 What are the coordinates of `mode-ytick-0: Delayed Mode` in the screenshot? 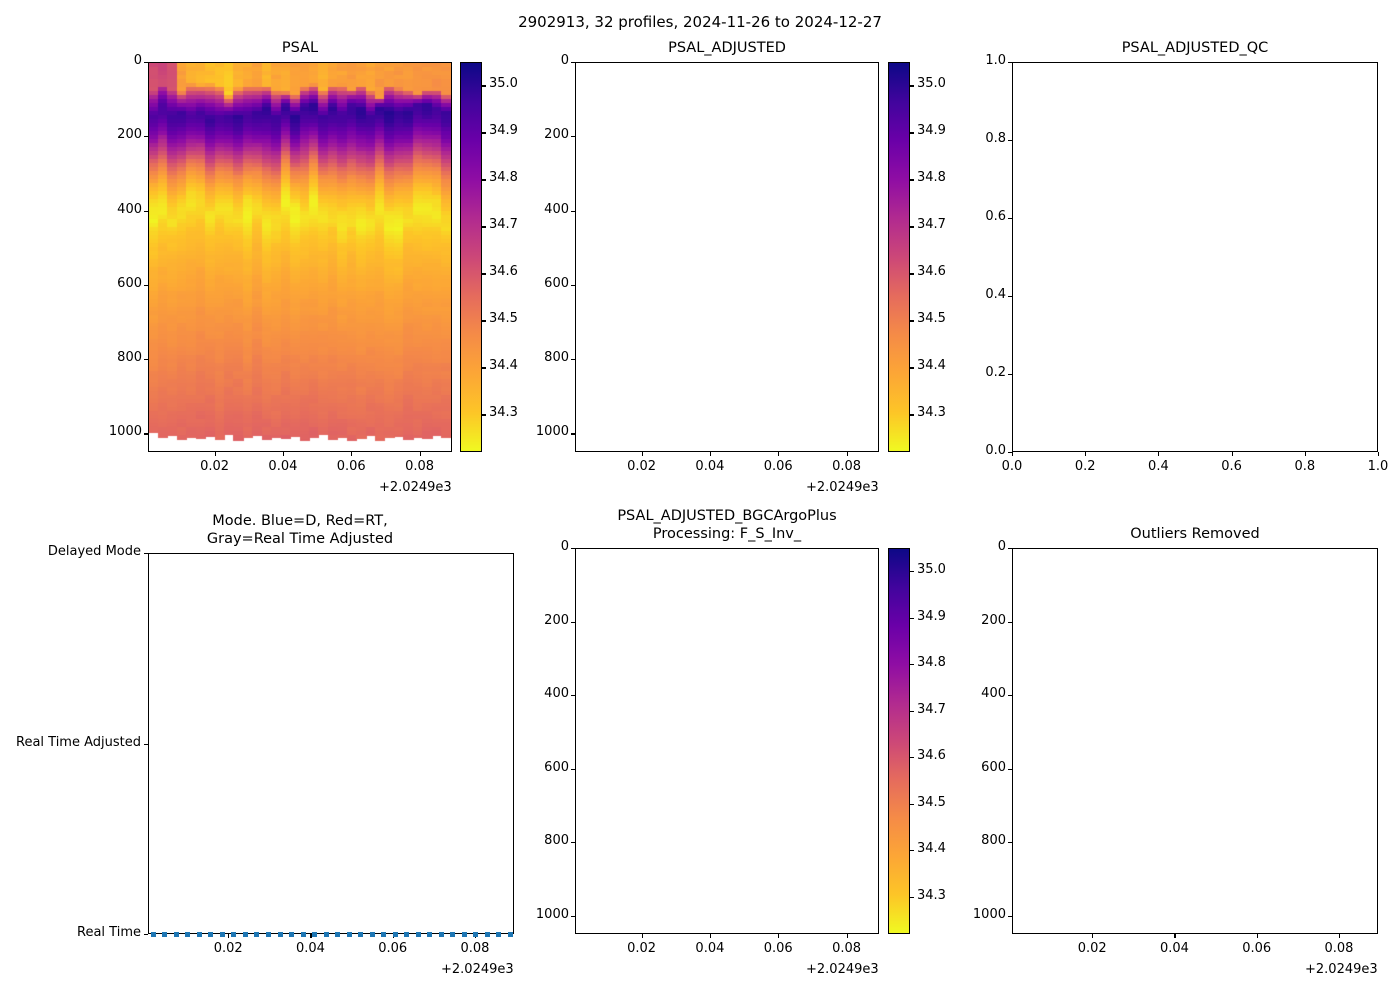 It's located at (94, 551).